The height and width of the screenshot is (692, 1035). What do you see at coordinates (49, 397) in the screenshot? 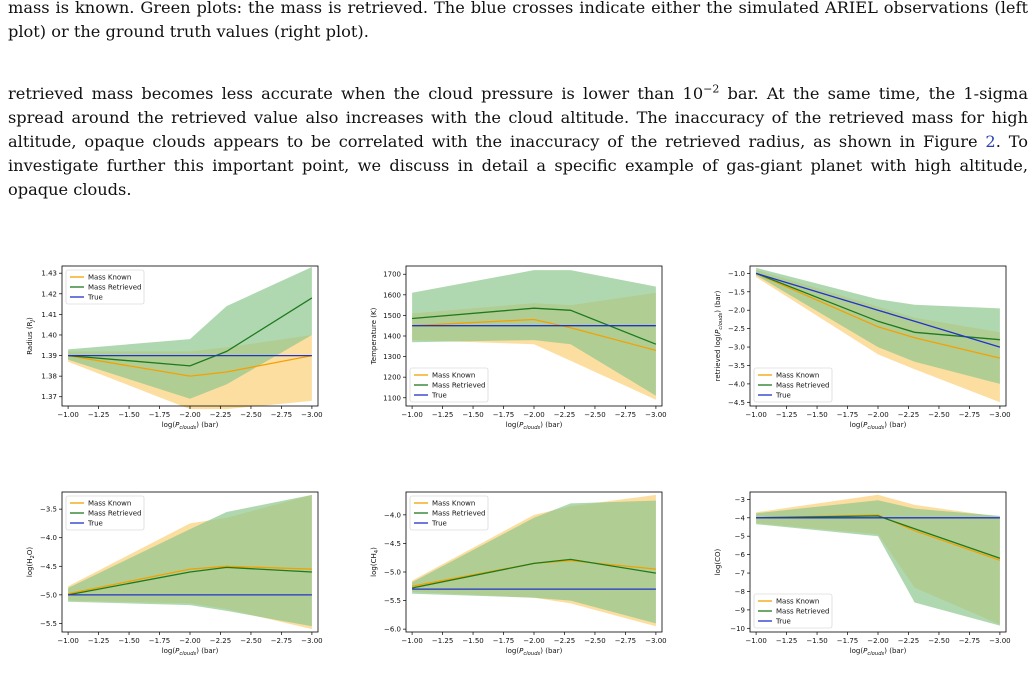
I see `y-tick-label: 1.37` at bounding box center [49, 397].